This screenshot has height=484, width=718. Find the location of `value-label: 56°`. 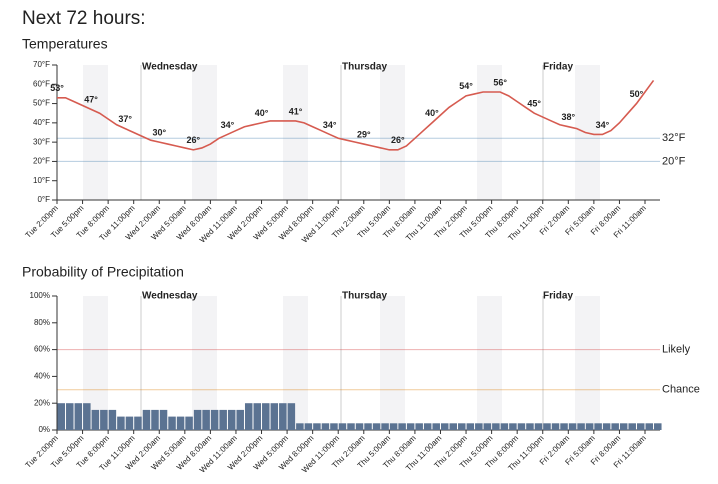

value-label: 56° is located at coordinates (500, 82).